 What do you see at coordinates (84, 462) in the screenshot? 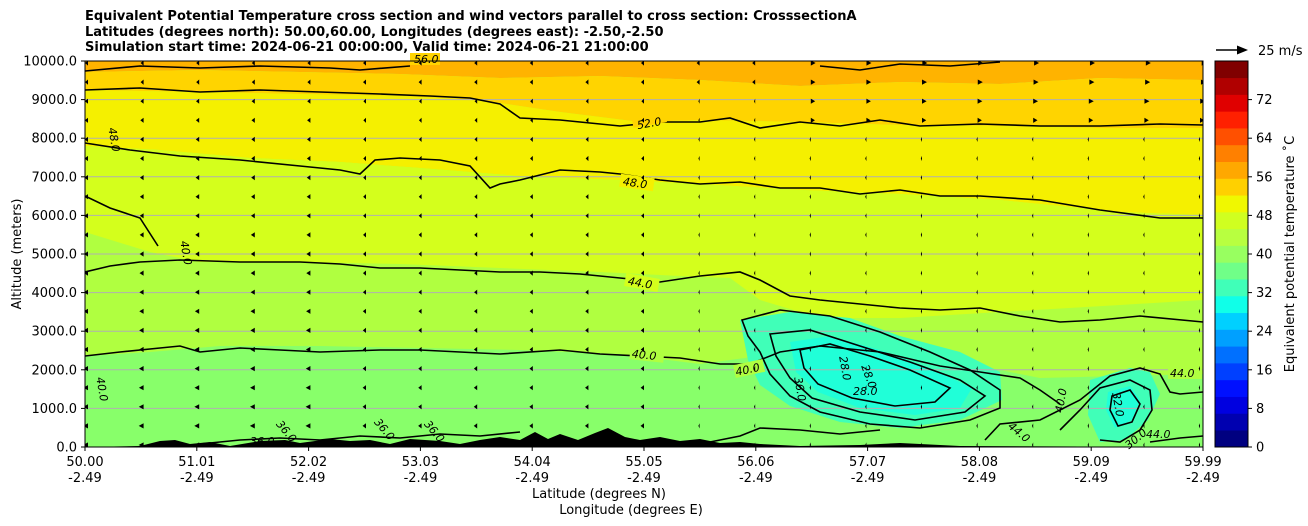
I see `x-tick-label-lat: 50.00` at bounding box center [84, 462].